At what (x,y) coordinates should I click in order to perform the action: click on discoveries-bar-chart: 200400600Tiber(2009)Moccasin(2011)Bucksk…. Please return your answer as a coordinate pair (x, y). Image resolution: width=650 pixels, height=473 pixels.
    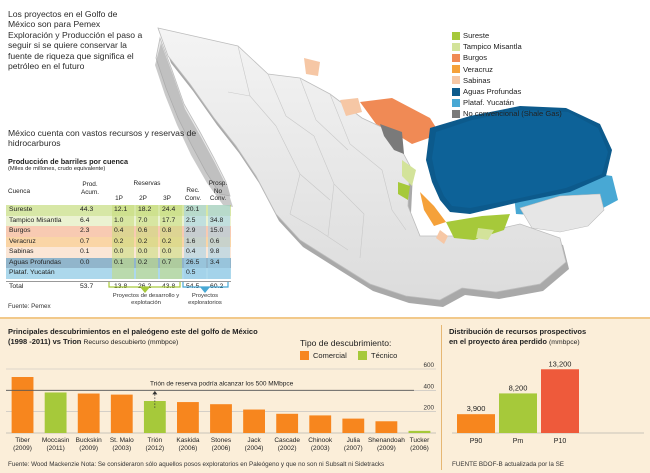
    Looking at the image, I should click on (221, 407).